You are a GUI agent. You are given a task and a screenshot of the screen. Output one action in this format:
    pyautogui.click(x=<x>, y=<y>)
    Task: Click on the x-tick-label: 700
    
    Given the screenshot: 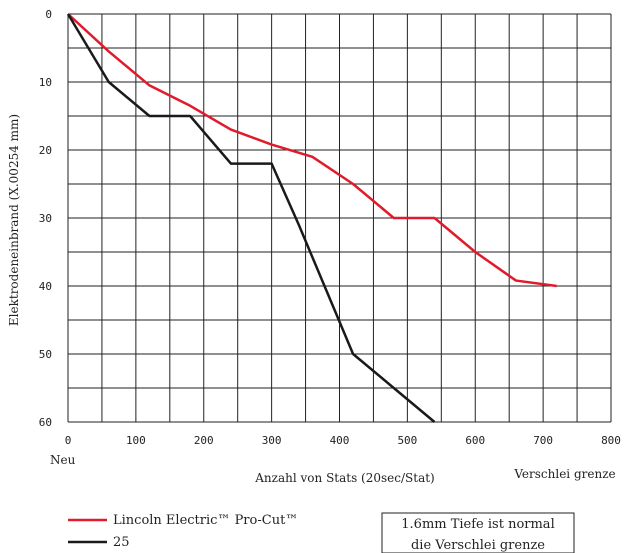 What is the action you would take?
    pyautogui.click(x=543, y=440)
    